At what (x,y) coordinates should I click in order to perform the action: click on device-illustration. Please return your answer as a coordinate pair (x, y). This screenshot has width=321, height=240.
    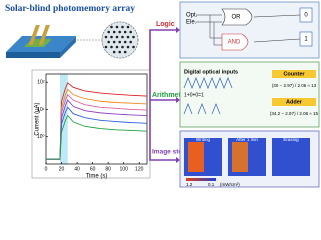
    Looking at the image, I should click on (72, 40).